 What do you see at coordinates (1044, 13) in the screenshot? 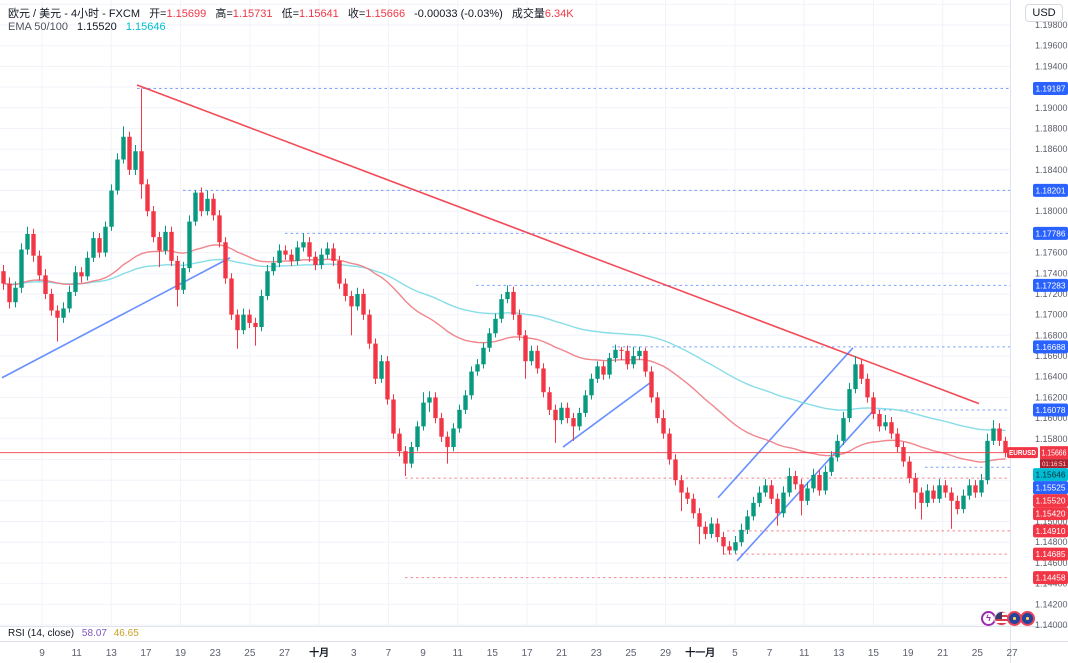
I see `currency-toggle-button: USD` at bounding box center [1044, 13].